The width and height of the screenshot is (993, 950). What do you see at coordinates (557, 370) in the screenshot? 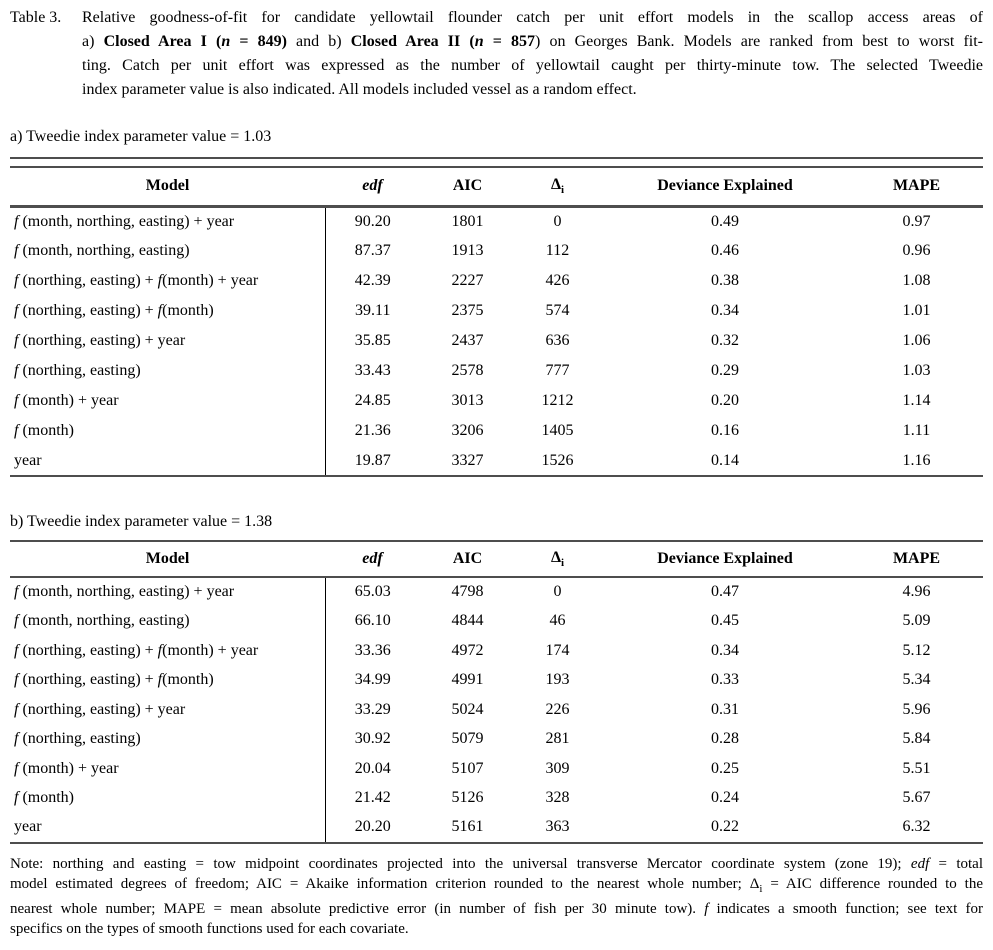
I see `delta-cell: 777` at bounding box center [557, 370].